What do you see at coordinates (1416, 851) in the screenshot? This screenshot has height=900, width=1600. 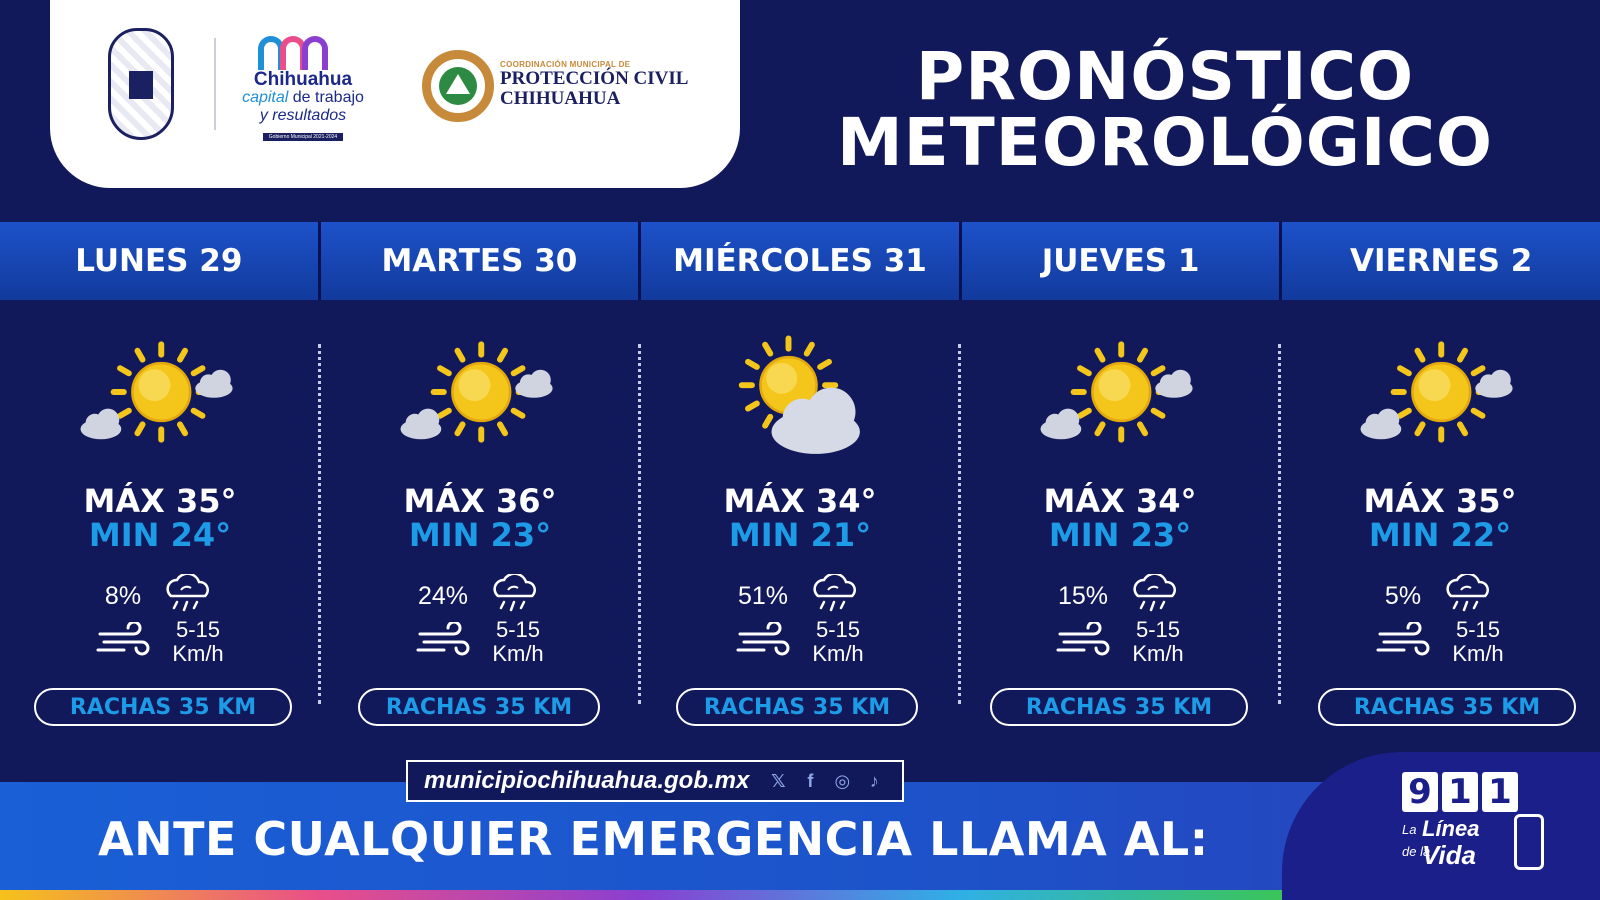 I see `slogan-word: de la` at bounding box center [1416, 851].